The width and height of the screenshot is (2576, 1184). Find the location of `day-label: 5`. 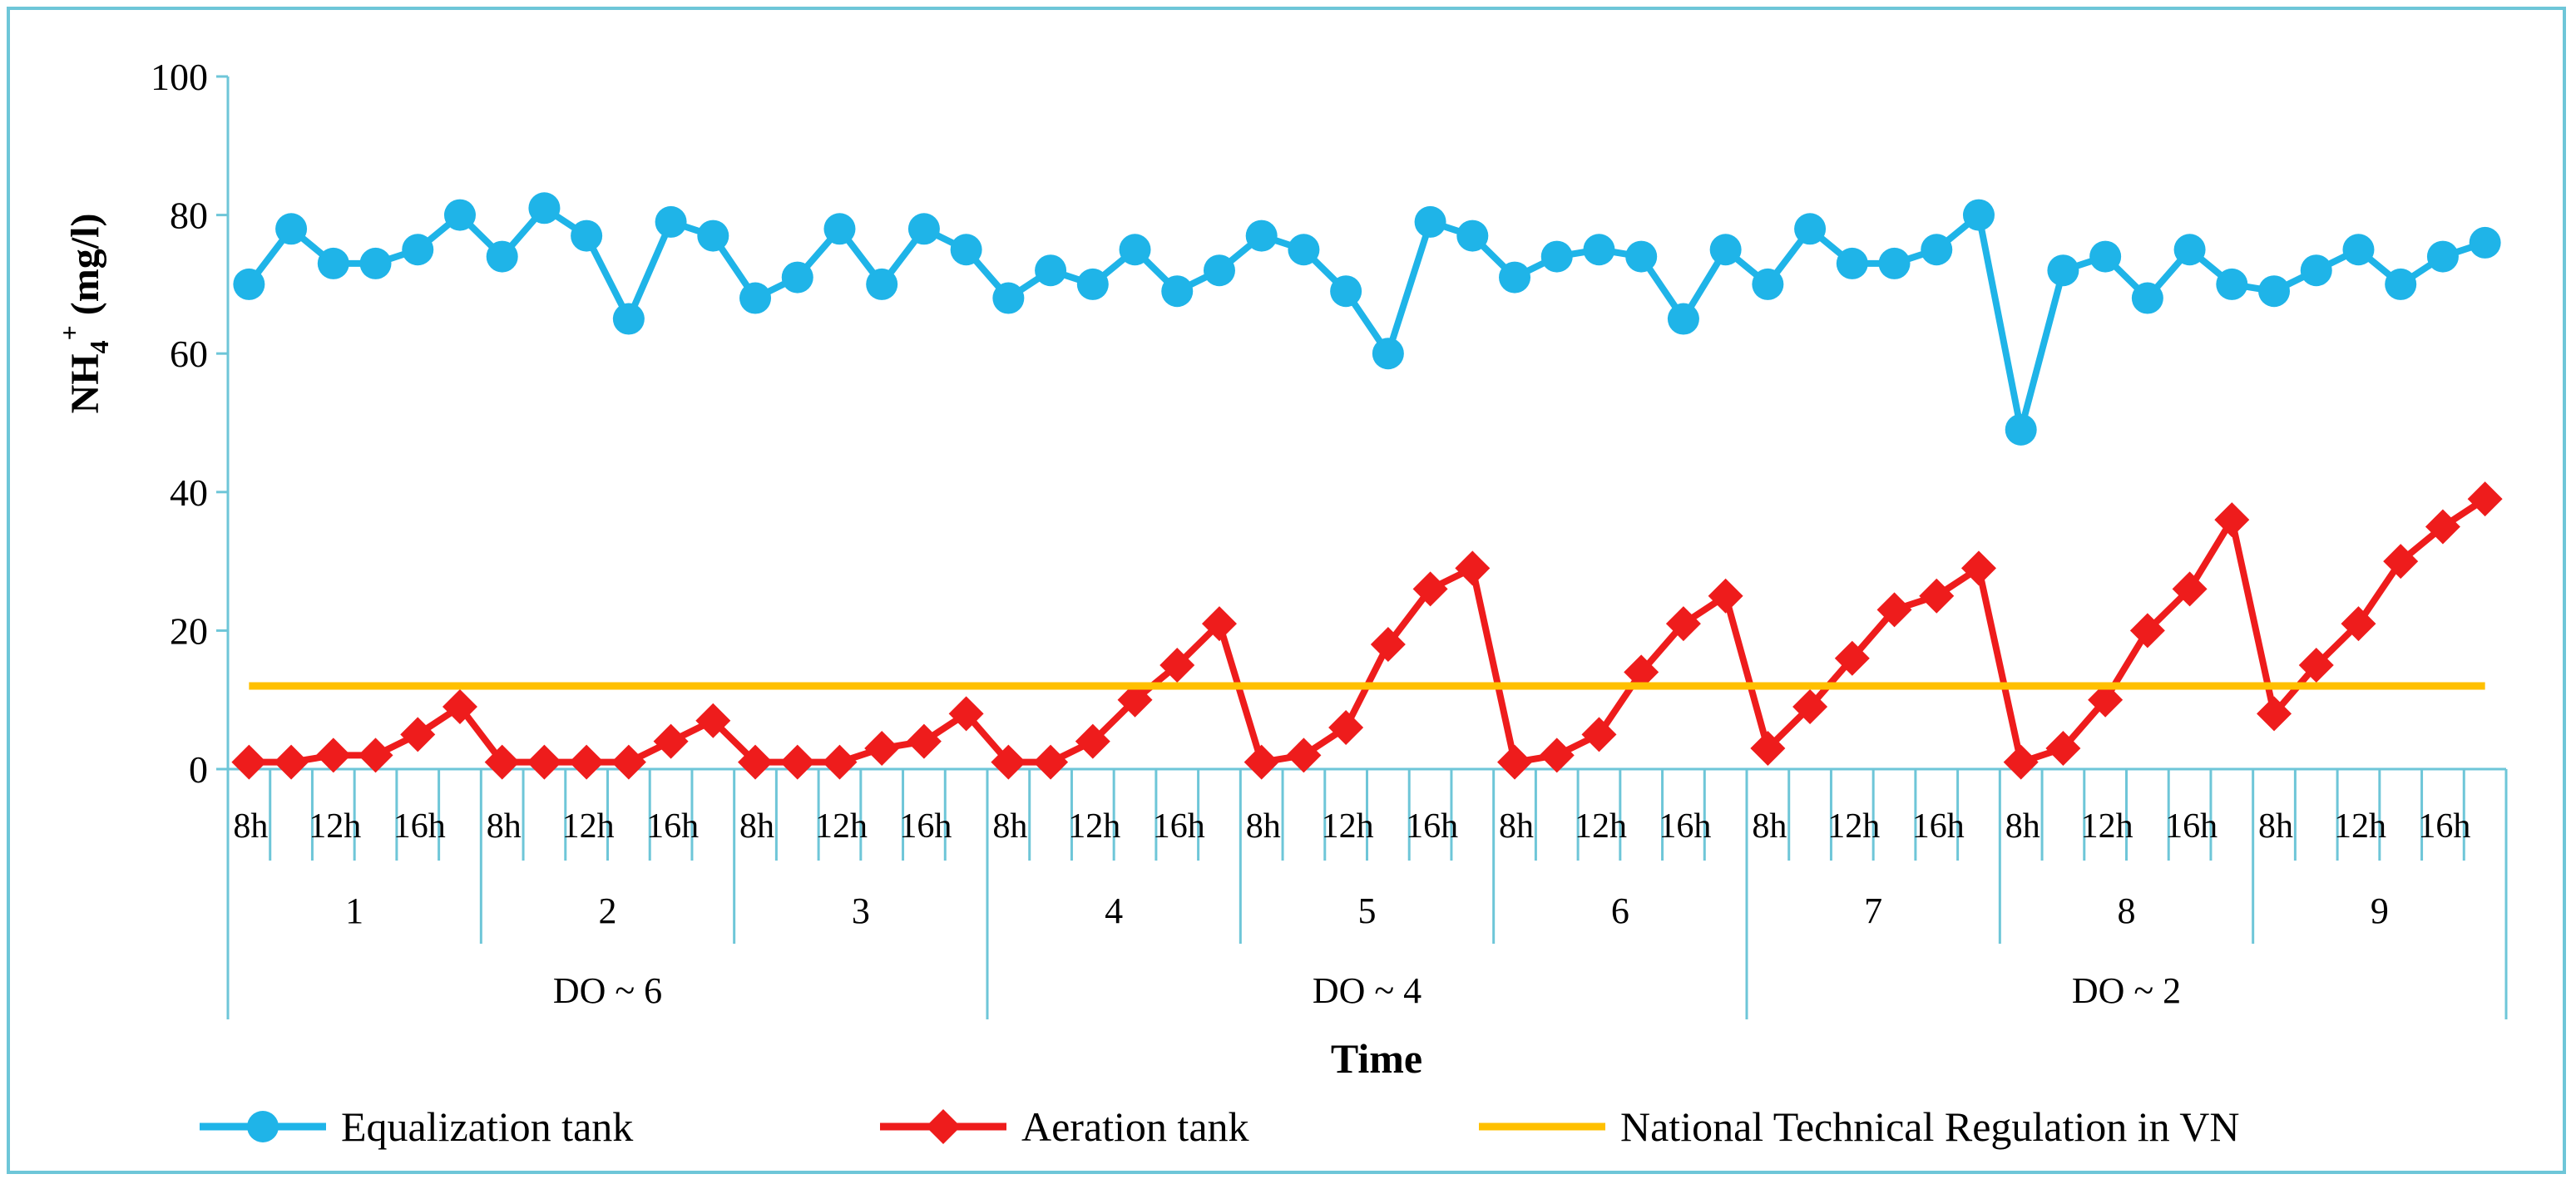

day-label: 5 is located at coordinates (1367, 910).